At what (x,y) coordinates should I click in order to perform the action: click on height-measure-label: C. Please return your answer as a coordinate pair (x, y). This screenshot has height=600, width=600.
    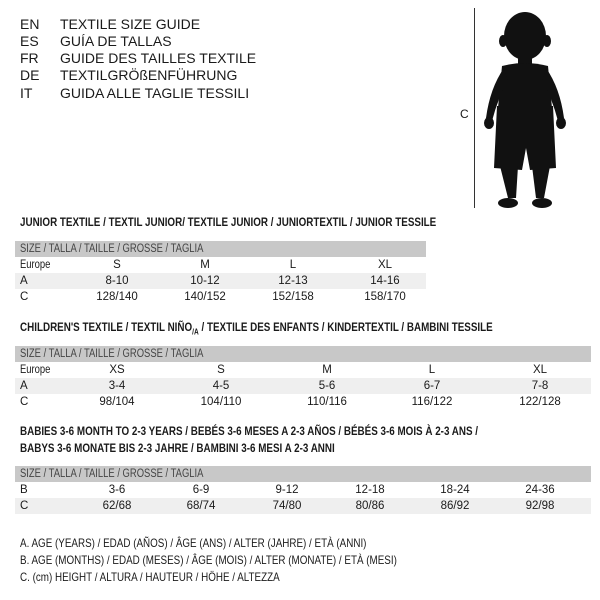
    Looking at the image, I should click on (464, 114).